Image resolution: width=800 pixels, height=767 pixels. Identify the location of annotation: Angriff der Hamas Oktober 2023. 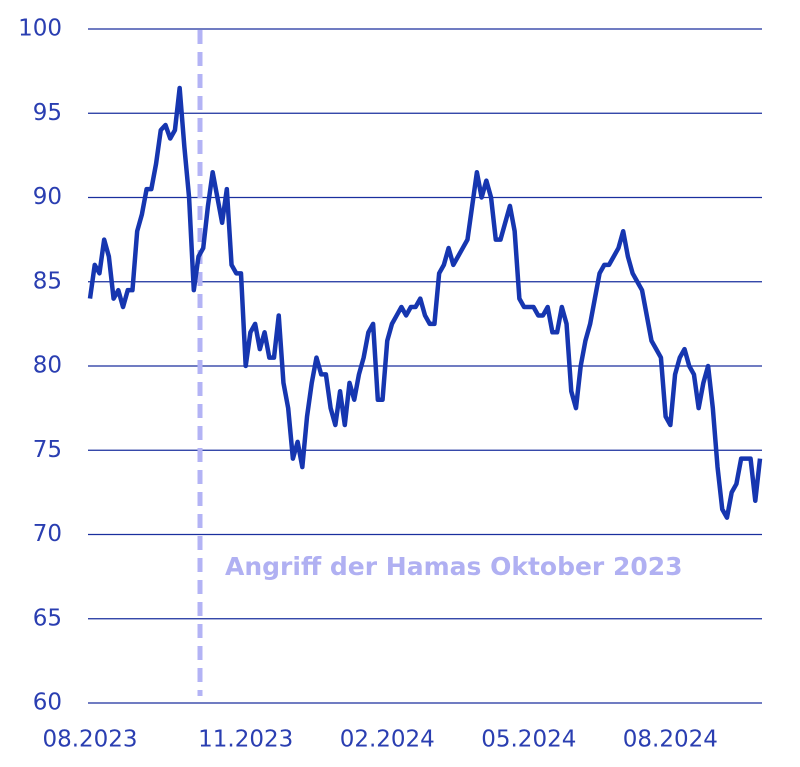
(454, 566).